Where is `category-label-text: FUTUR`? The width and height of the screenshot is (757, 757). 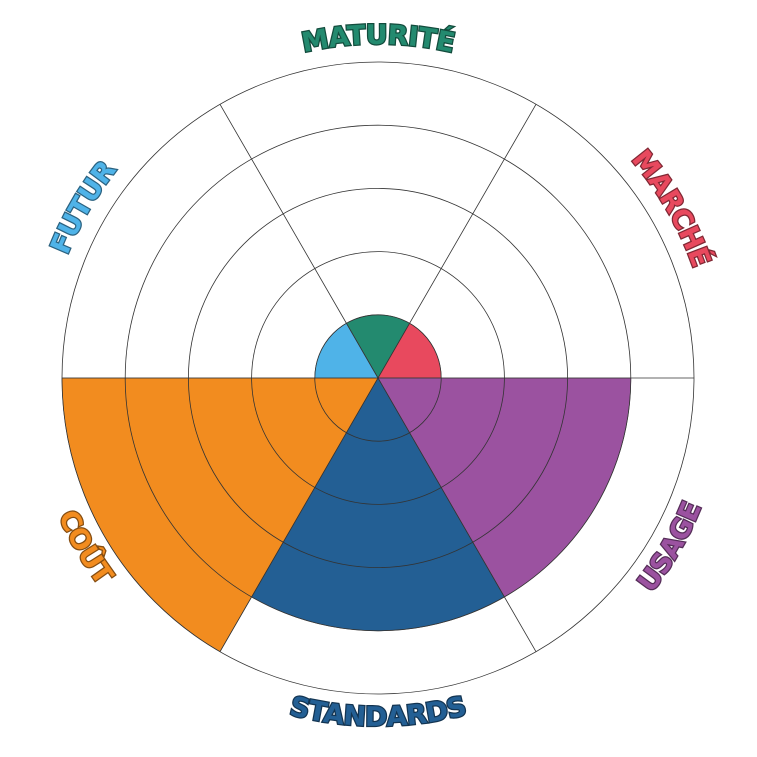
category-label-text: FUTUR is located at coordinates (84, 207).